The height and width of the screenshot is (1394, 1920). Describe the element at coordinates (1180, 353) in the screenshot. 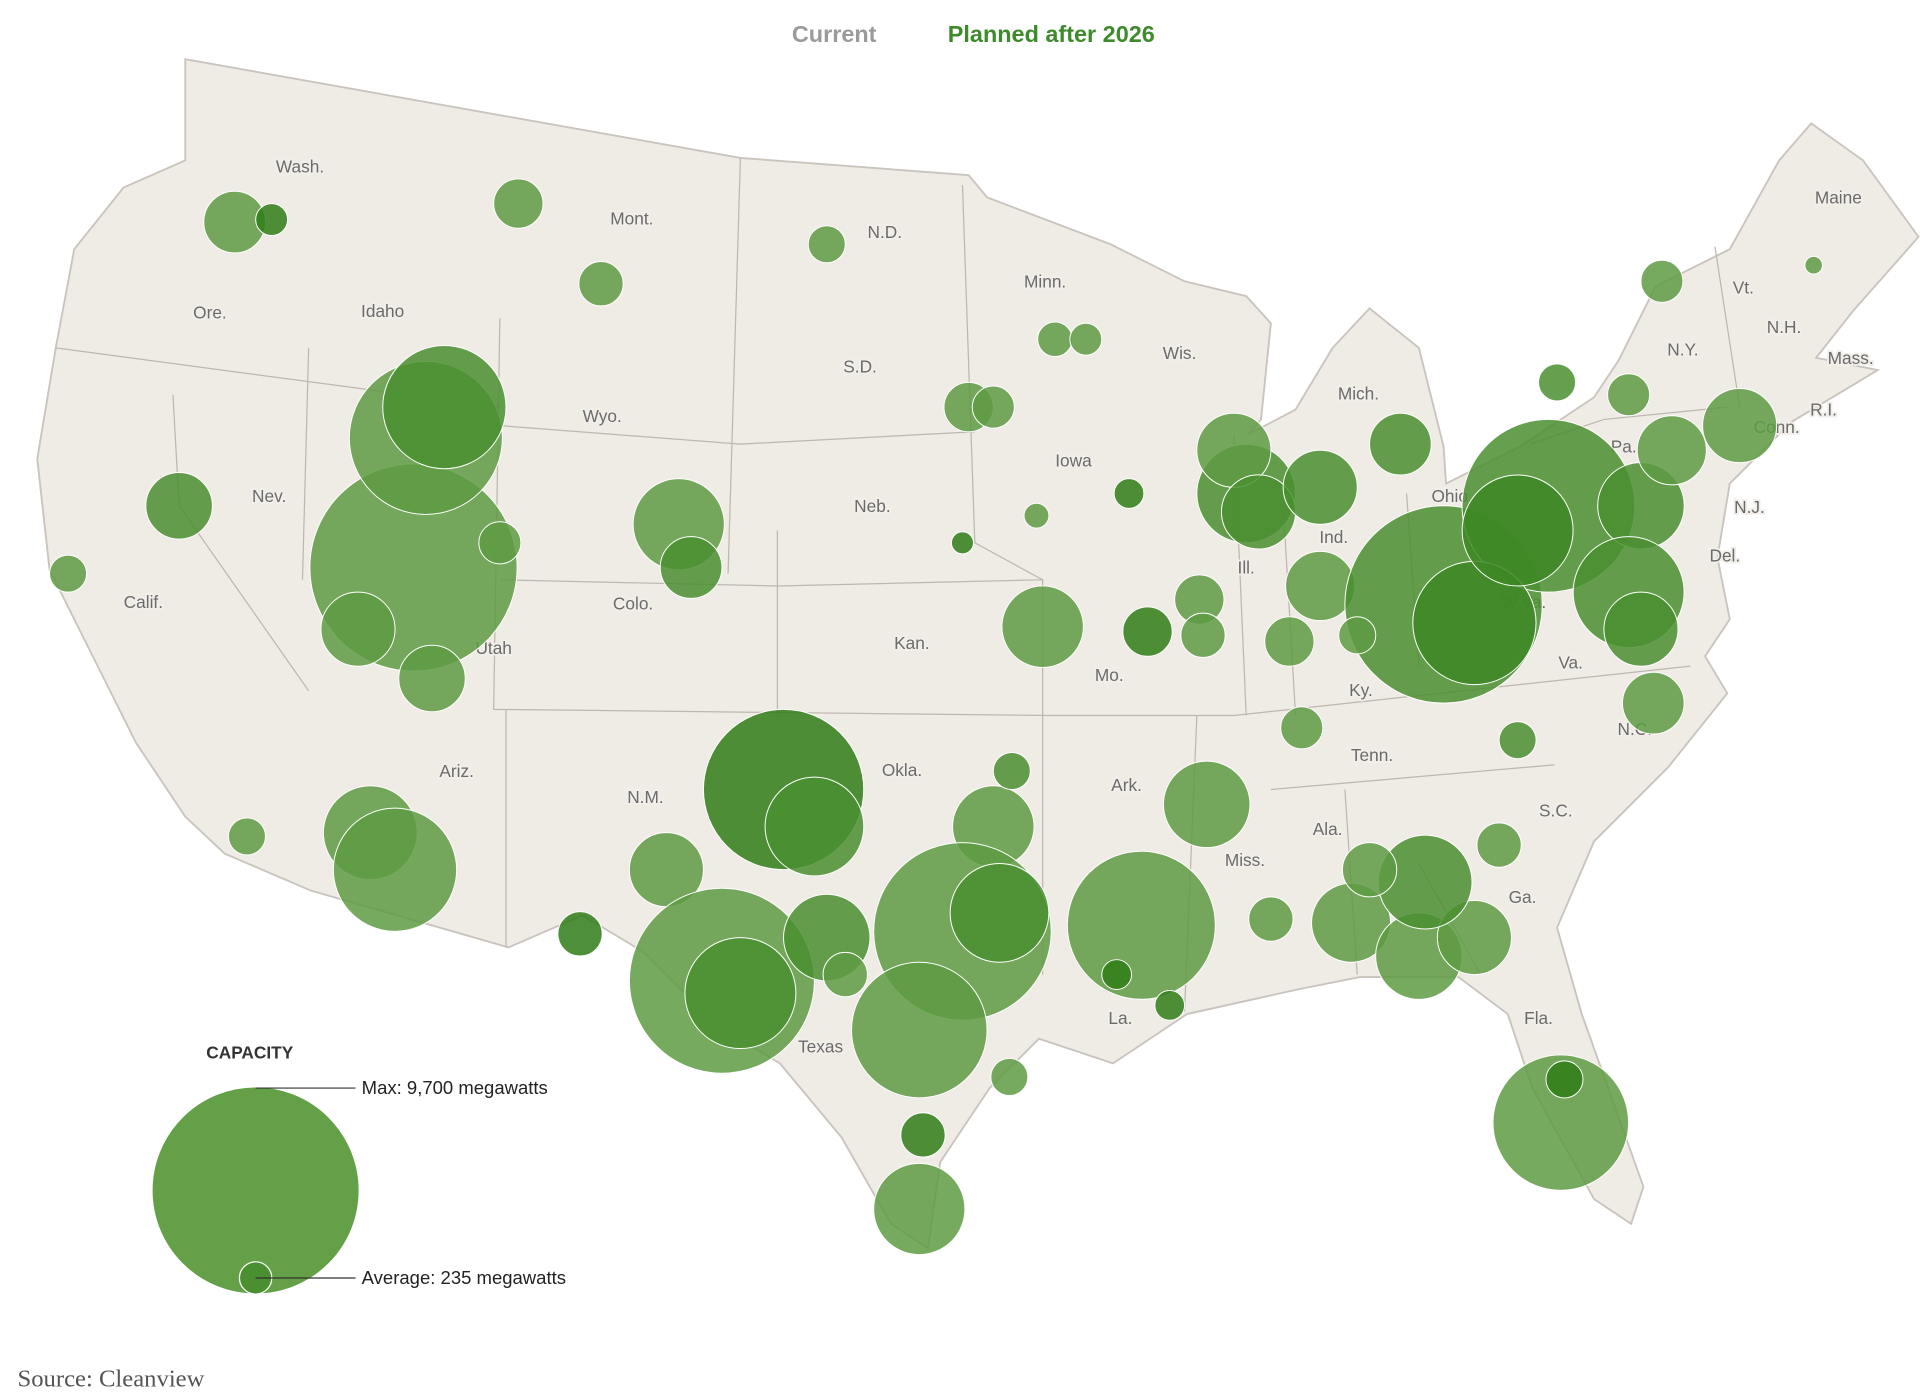

I see `state-label: Wis.` at that location.